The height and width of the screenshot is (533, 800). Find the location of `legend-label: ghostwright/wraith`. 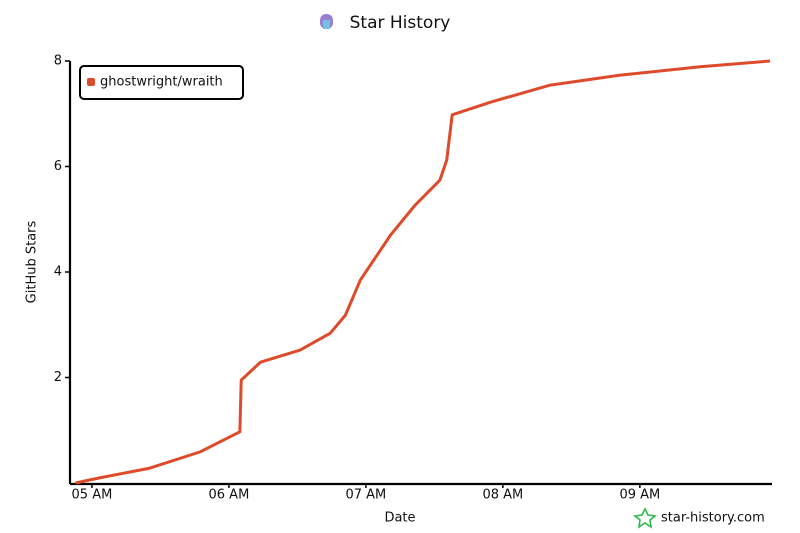

legend-label: ghostwright/wraith is located at coordinates (161, 82).